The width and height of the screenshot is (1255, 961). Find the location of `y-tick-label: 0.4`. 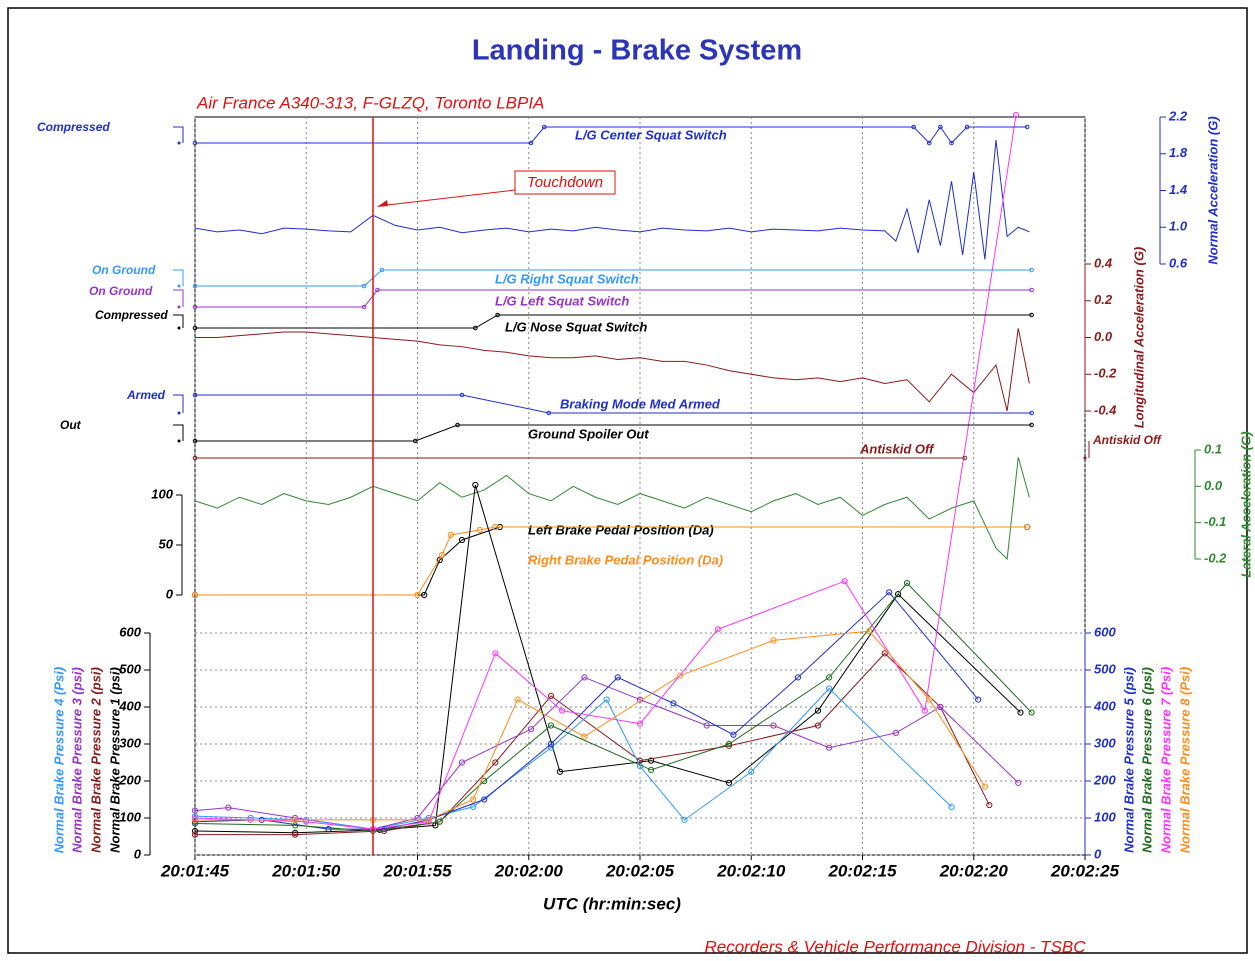

y-tick-label: 0.4 is located at coordinates (1103, 262).